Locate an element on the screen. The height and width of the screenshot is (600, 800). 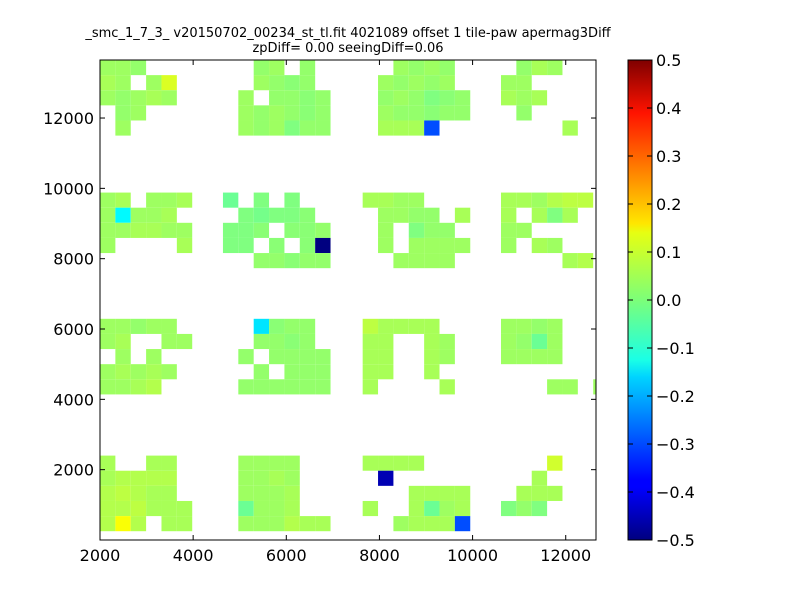
y-tick-label: 6000 is located at coordinates (73, 329).